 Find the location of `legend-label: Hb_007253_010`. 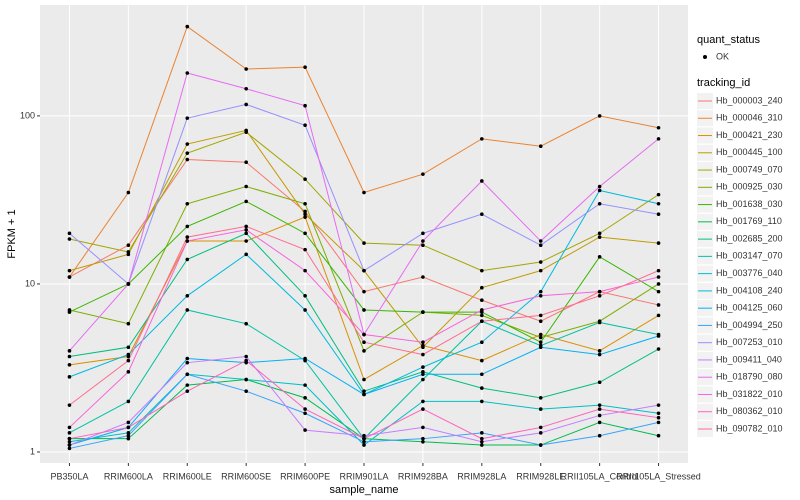

legend-label: Hb_007253_010 is located at coordinates (749, 342).